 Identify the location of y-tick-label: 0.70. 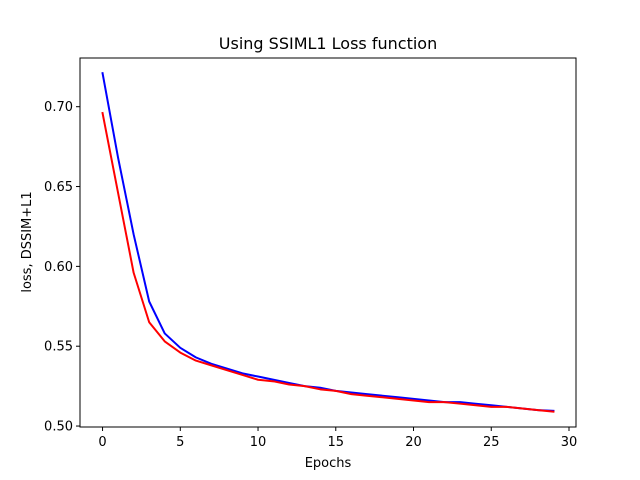
(58, 107).